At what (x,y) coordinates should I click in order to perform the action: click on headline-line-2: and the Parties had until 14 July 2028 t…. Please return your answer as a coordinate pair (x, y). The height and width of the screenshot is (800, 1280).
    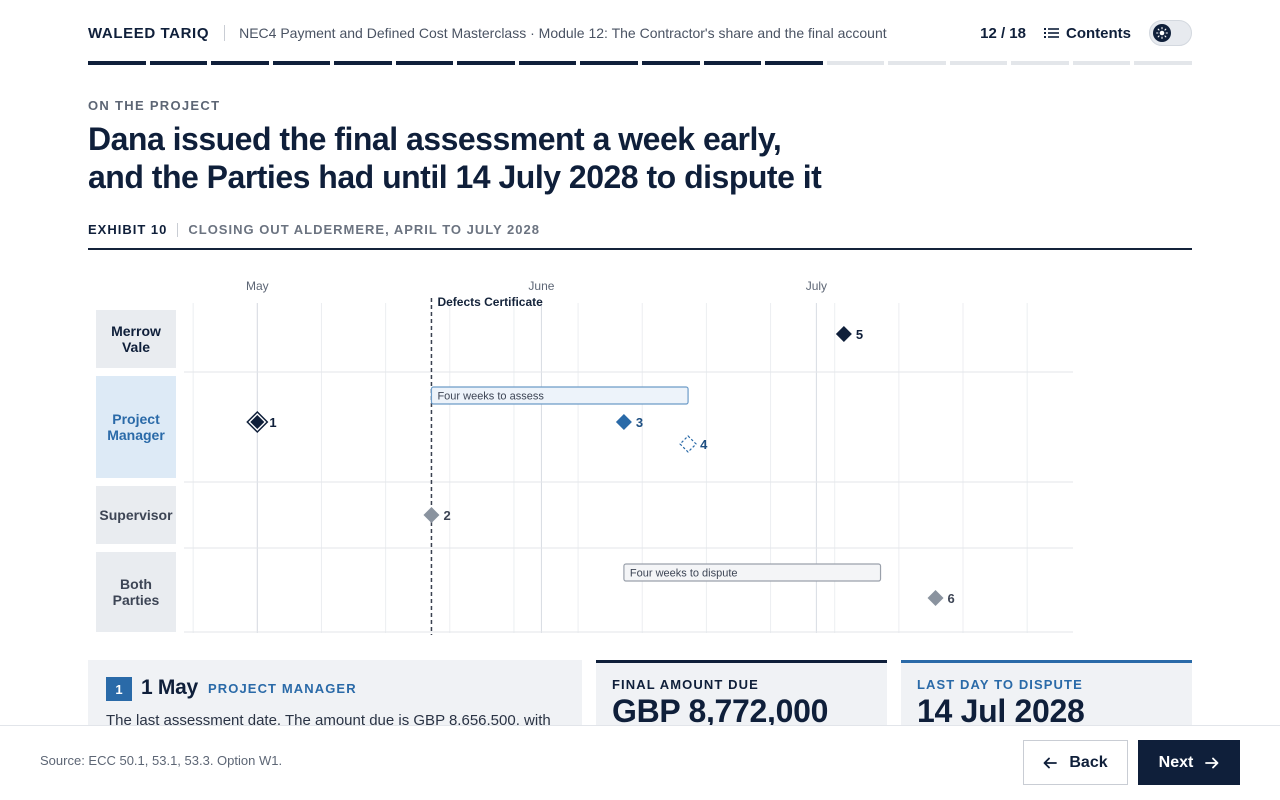
    Looking at the image, I should click on (455, 177).